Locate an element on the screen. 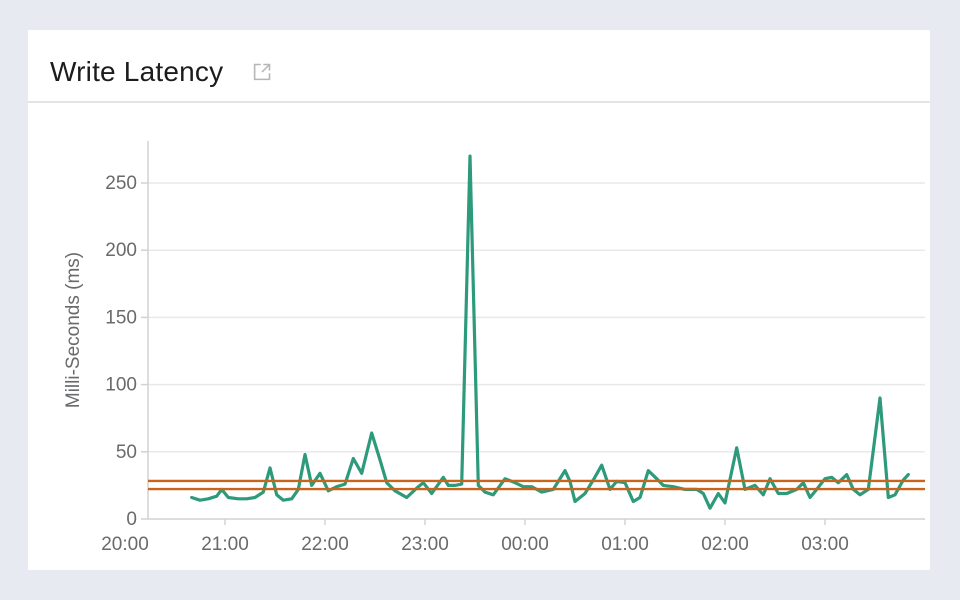 This screenshot has height=600, width=960. svg-text: 02:00 is located at coordinates (725, 544).